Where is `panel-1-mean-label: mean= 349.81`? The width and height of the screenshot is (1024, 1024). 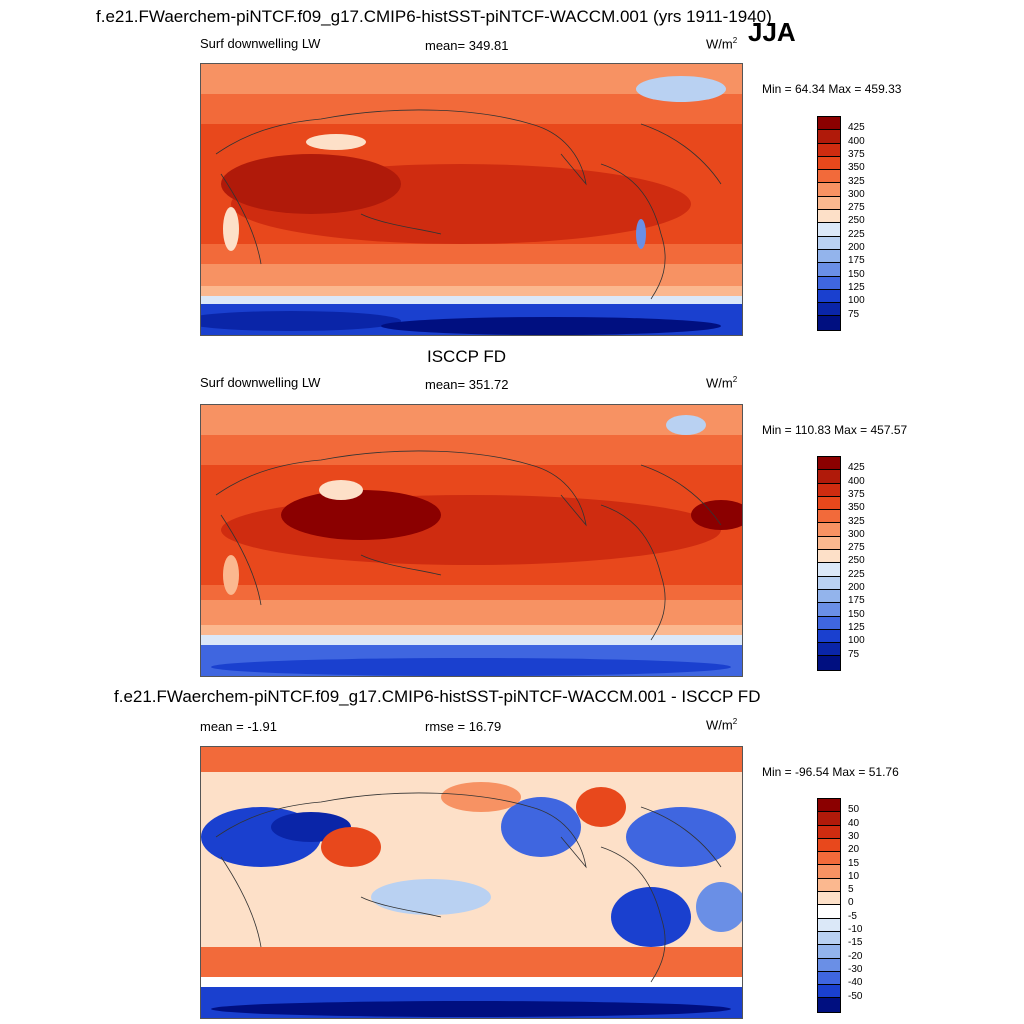 panel-1-mean-label: mean= 349.81 is located at coordinates (467, 45).